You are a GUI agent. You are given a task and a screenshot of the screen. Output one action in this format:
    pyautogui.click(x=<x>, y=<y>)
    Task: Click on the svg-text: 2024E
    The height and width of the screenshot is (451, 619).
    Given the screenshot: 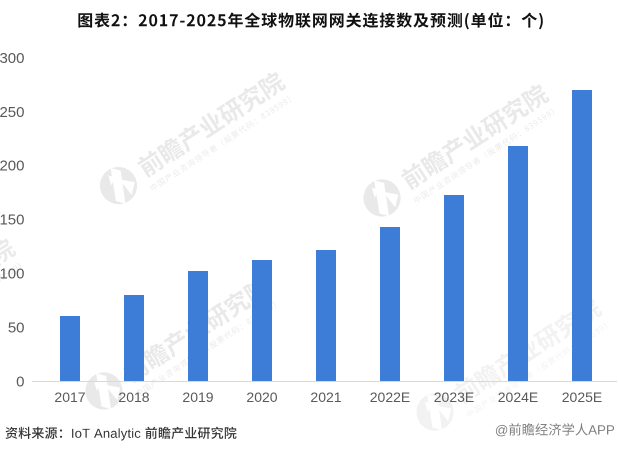 What is the action you would take?
    pyautogui.click(x=518, y=397)
    